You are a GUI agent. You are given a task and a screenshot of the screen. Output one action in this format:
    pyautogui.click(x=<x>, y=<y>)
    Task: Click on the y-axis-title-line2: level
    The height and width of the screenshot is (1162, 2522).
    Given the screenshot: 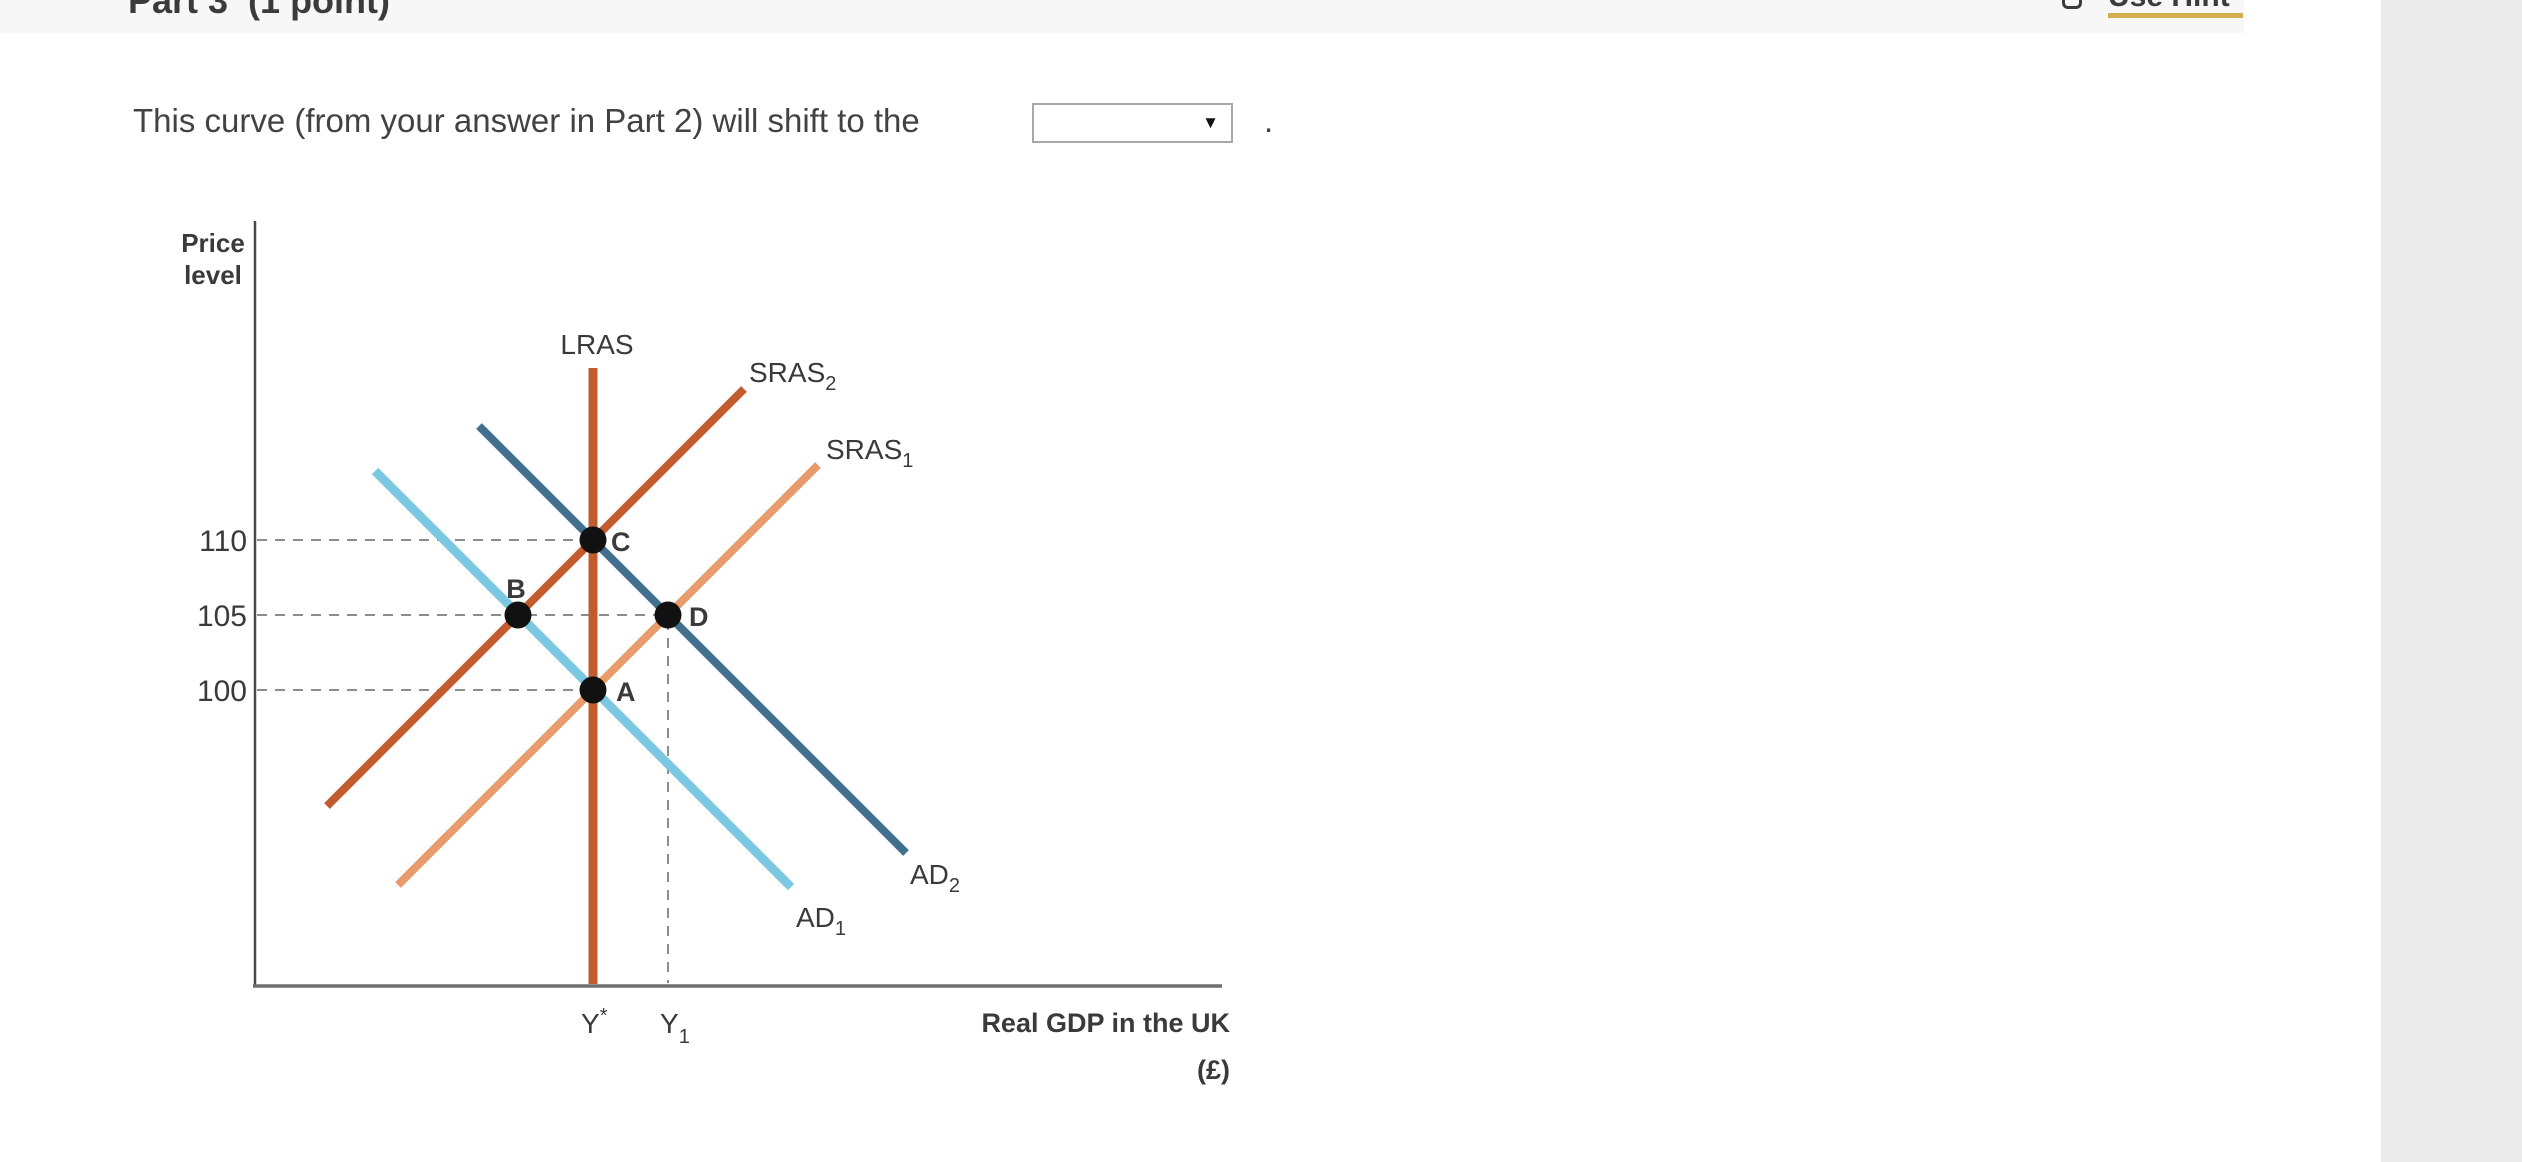 What is the action you would take?
    pyautogui.click(x=213, y=275)
    